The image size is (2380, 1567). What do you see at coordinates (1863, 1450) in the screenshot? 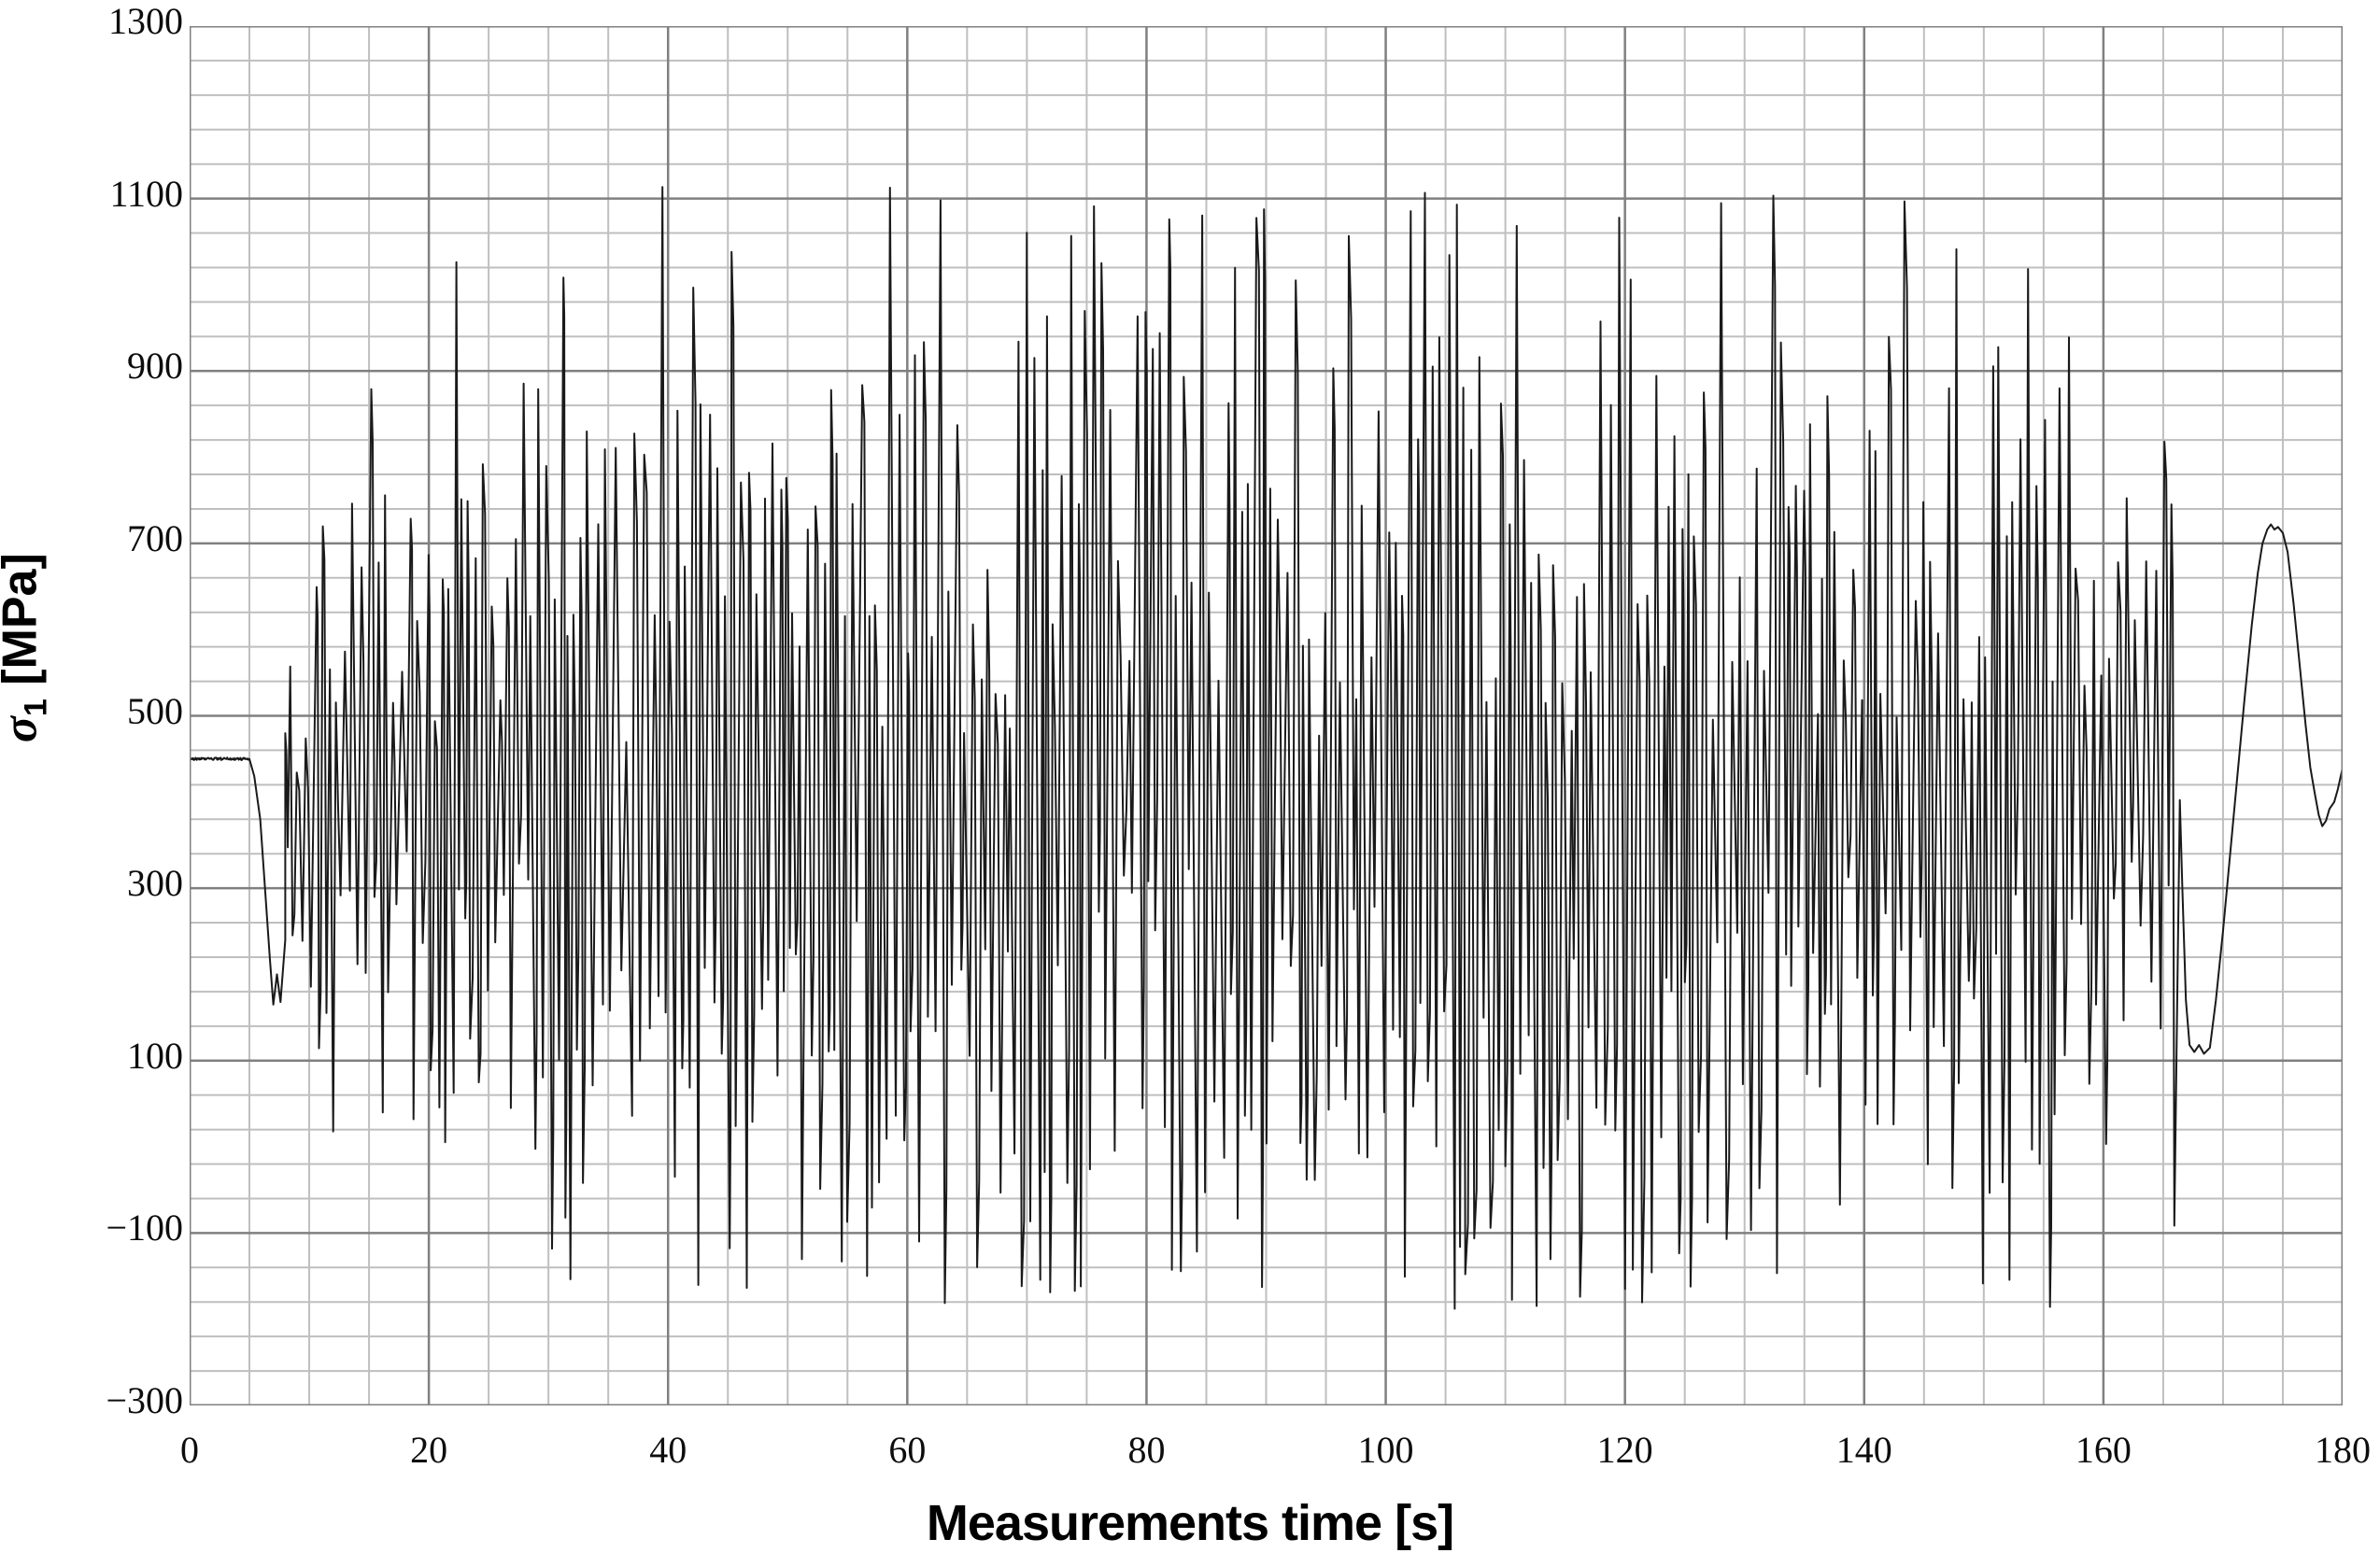
I see `x-tick-label: 140` at bounding box center [1863, 1450].